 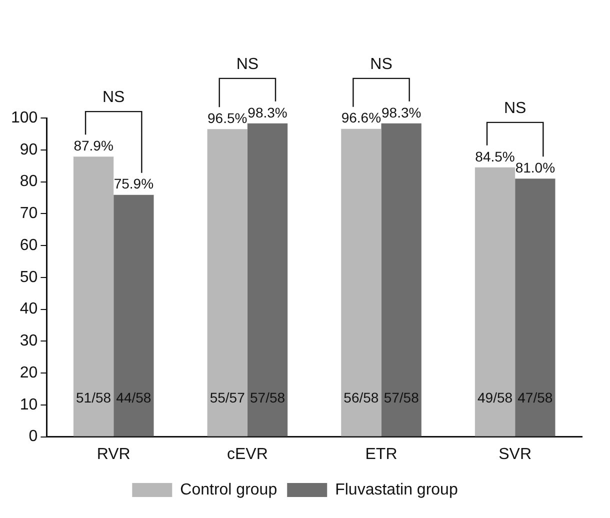 What do you see at coordinates (495, 156) in the screenshot?
I see `data-label: 84.5%` at bounding box center [495, 156].